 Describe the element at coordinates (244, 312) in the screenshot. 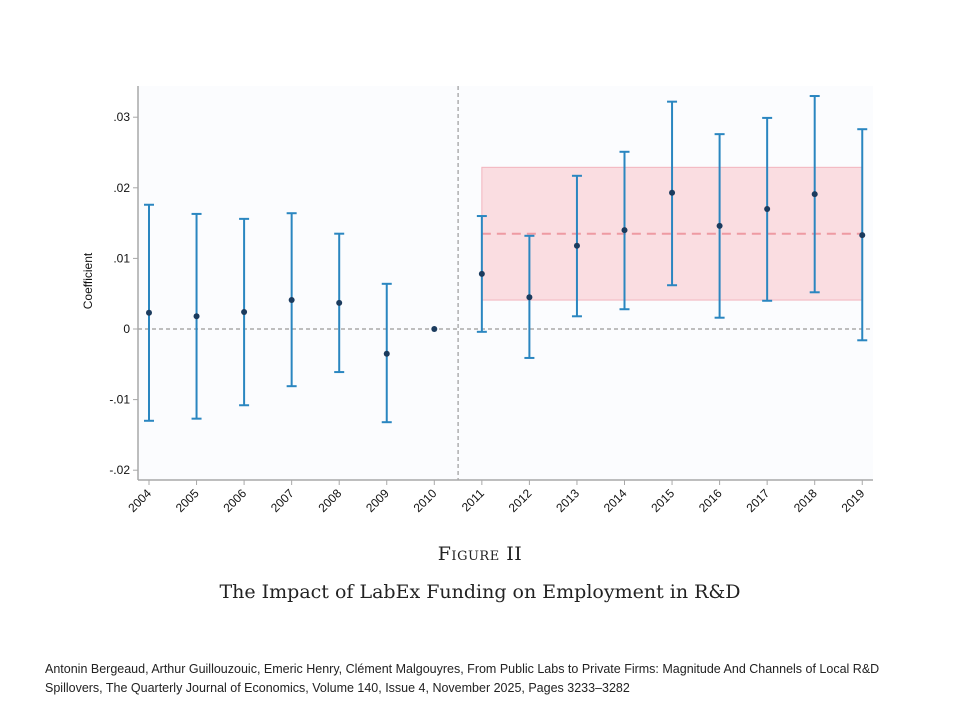

I see `point-2006` at that location.